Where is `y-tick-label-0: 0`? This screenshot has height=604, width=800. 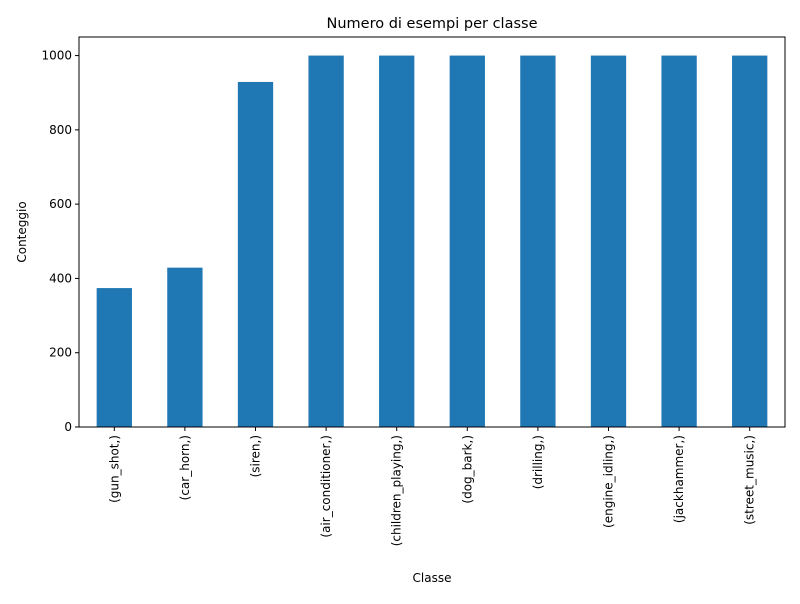 y-tick-label-0: 0 is located at coordinates (68, 427).